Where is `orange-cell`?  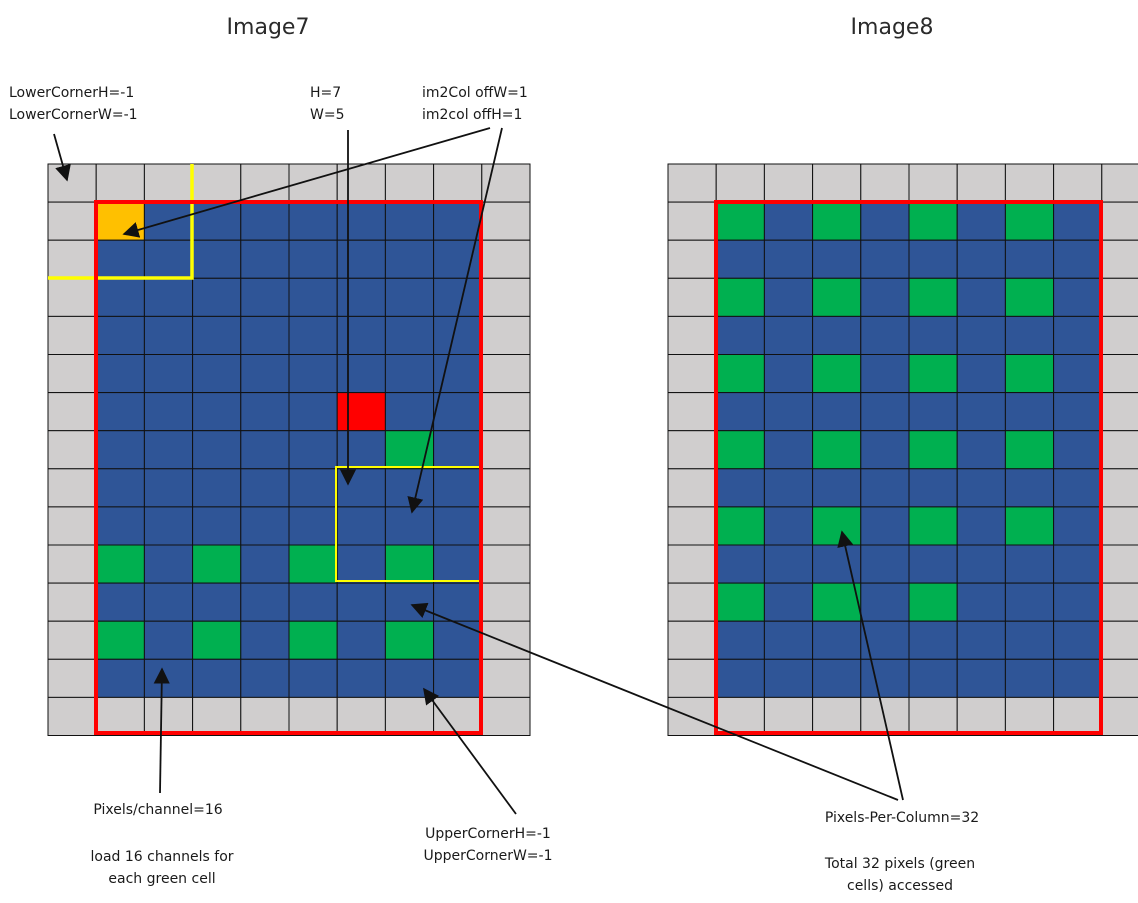 orange-cell is located at coordinates (120, 221).